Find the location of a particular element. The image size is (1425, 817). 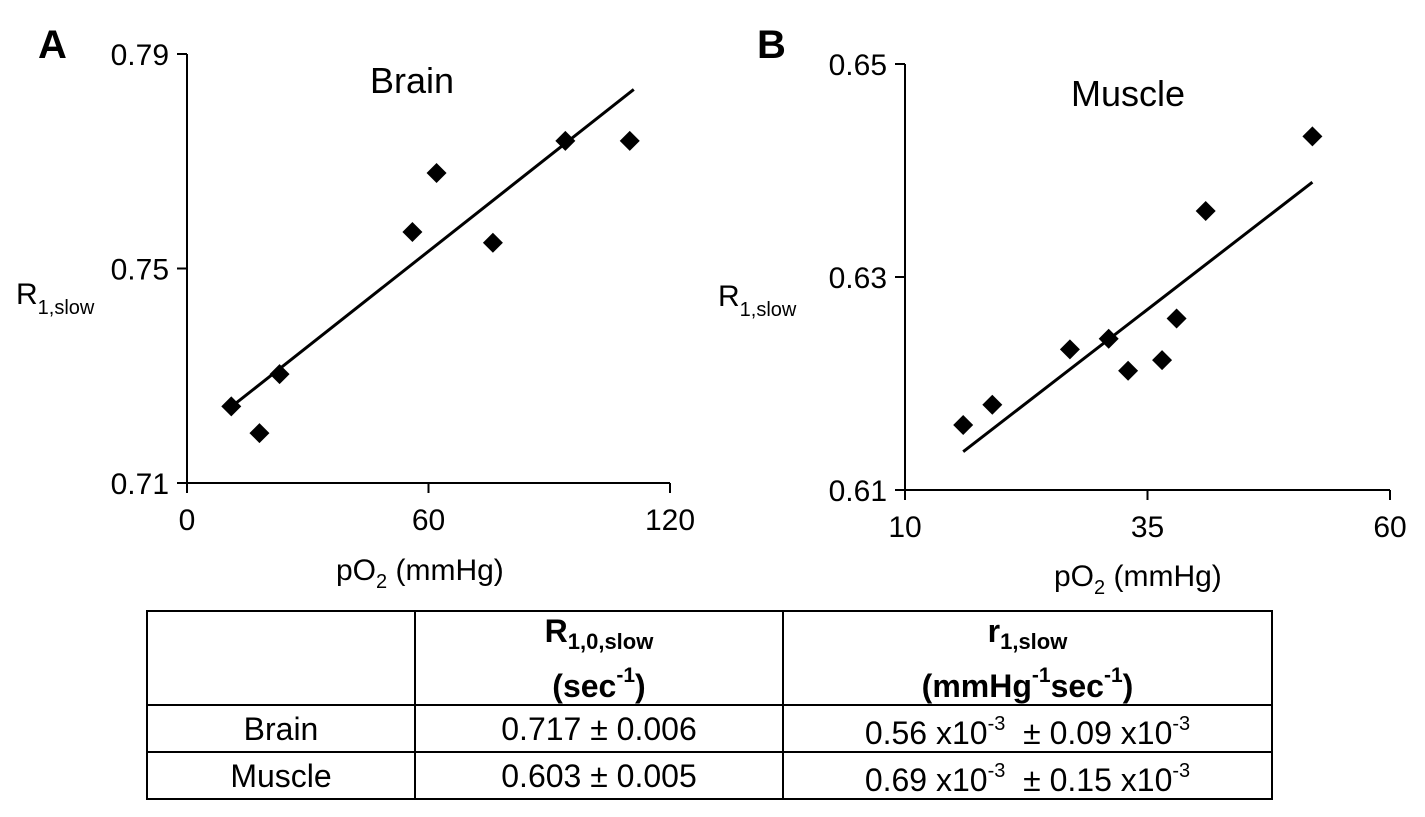

y-tick-label-b: 0.65 is located at coordinates (858, 65).